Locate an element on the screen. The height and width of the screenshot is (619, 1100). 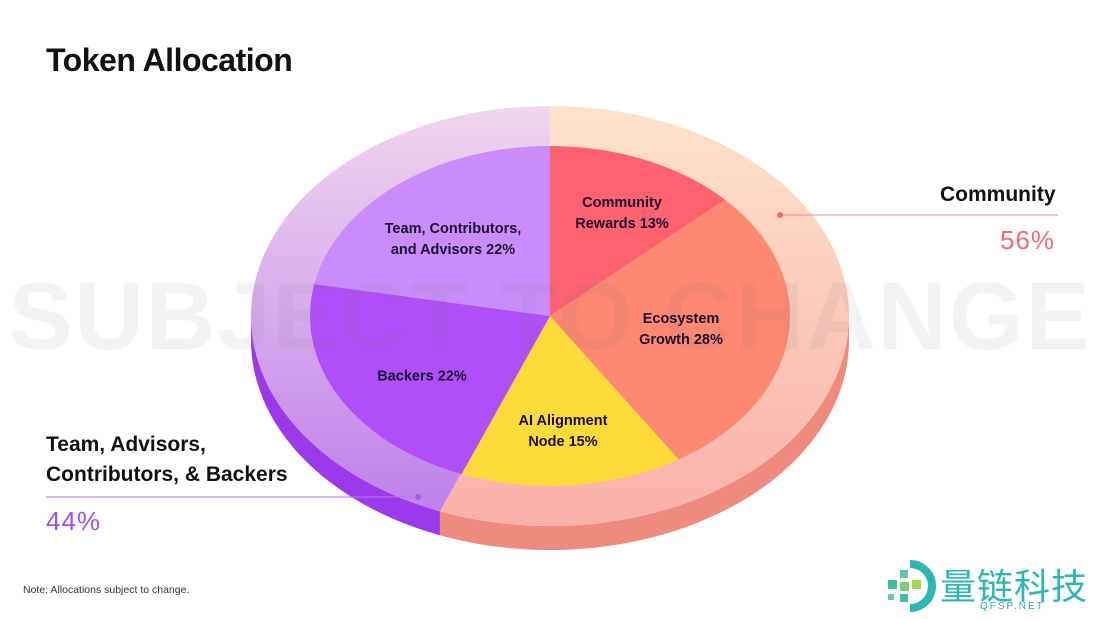
ring-side-team is located at coordinates (345, 426).